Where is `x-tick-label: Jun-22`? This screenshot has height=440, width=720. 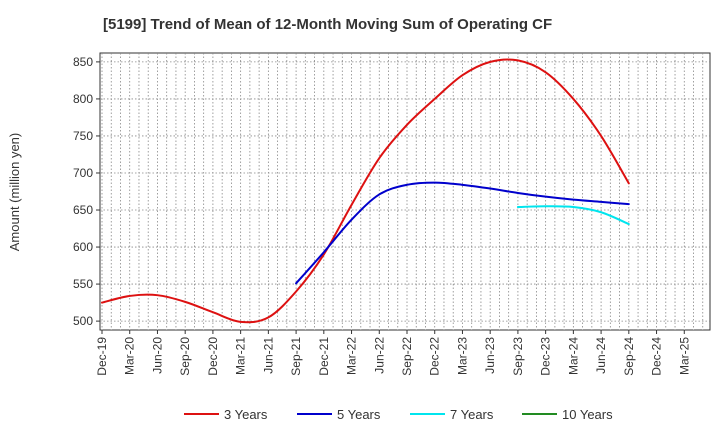 x-tick-label: Jun-22 is located at coordinates (379, 355).